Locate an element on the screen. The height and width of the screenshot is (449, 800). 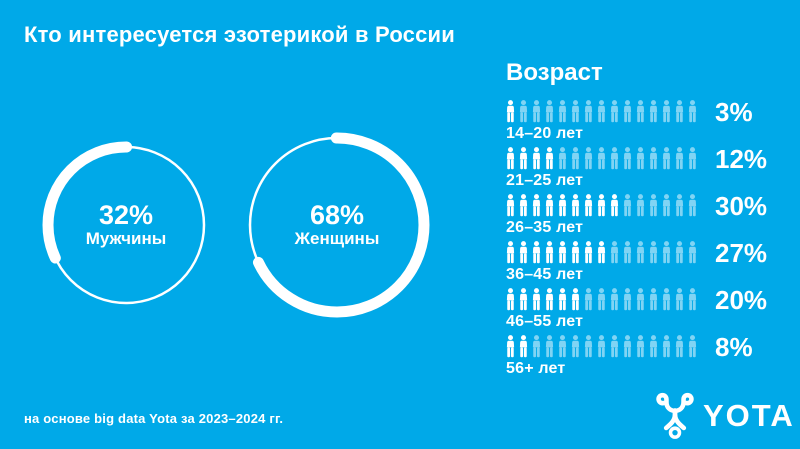
age-row-left: 46–55 лет is located at coordinates (605, 308).